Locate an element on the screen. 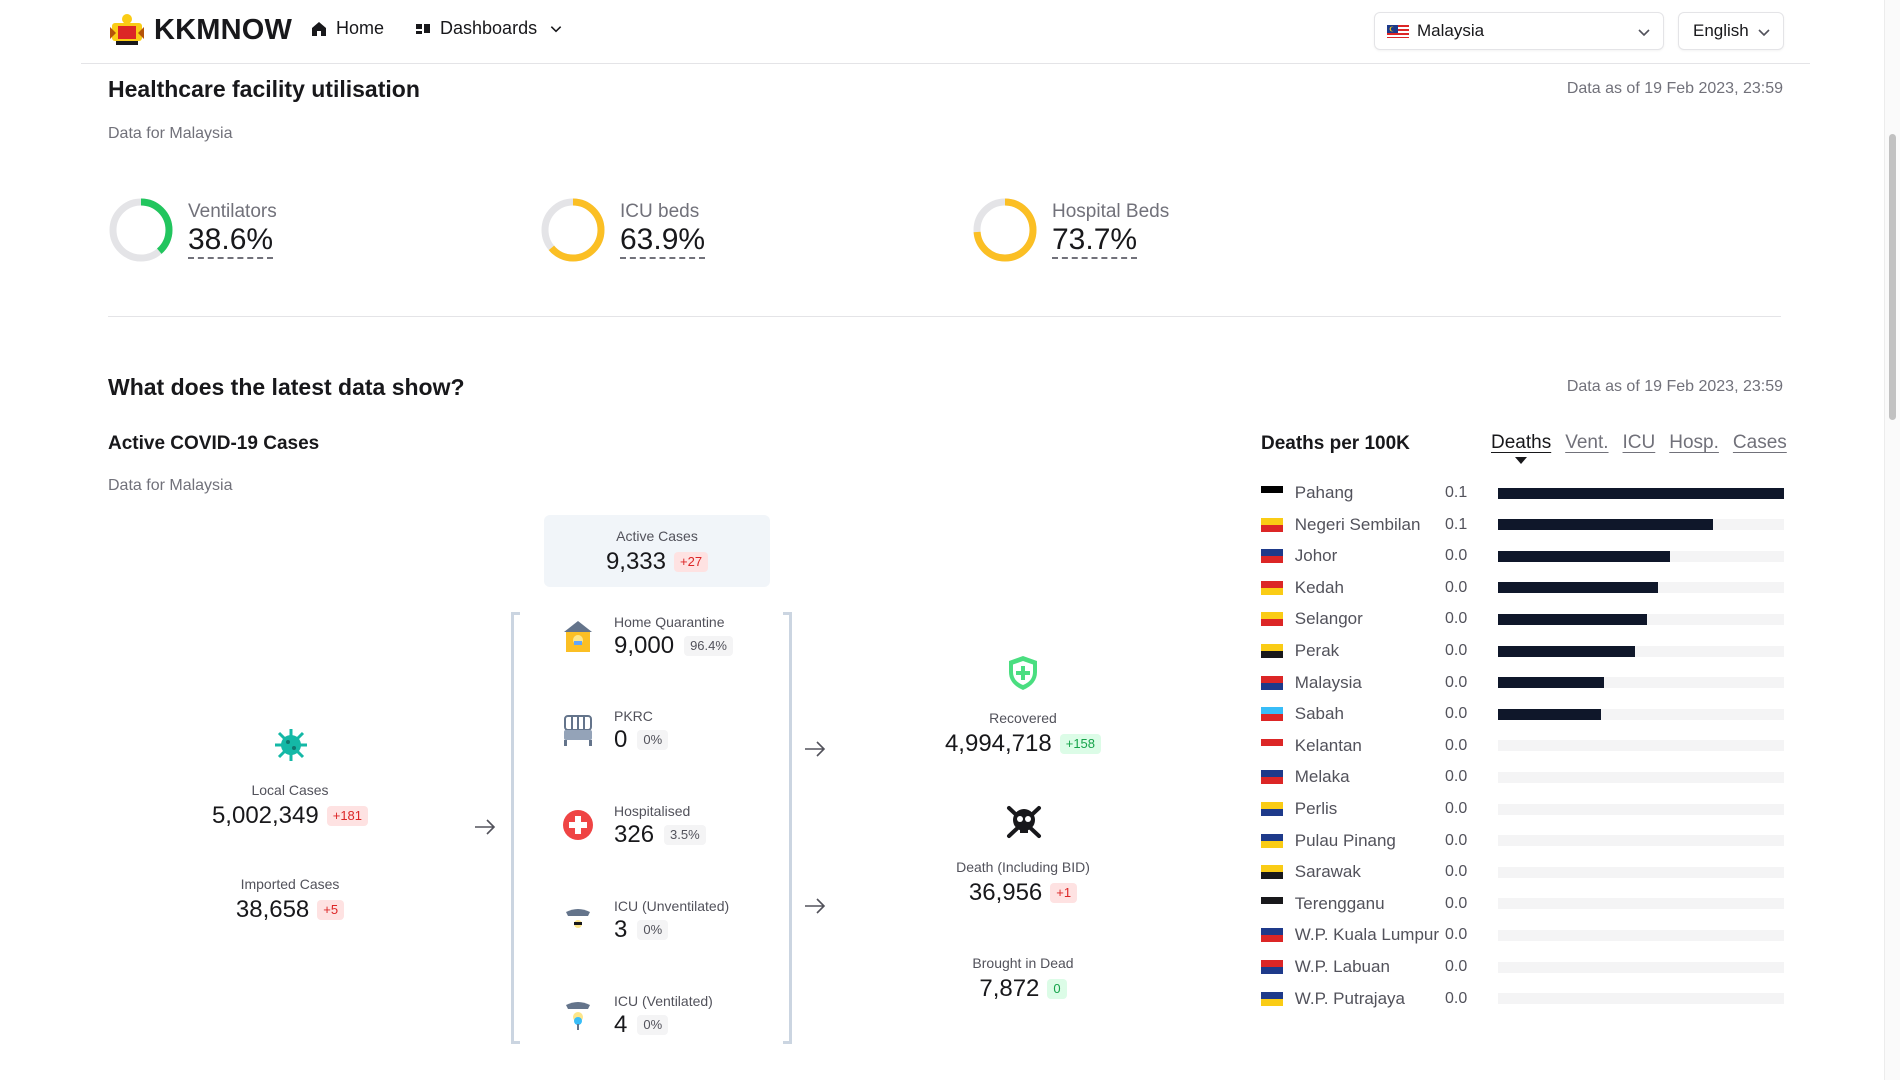 The width and height of the screenshot is (1900, 1080). nav-dashboards-label: Dashboards is located at coordinates (489, 28).